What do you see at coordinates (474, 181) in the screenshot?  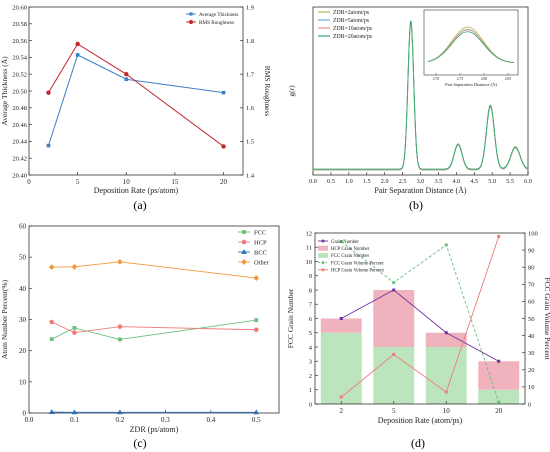 I see `panel-b-x-tick-label: 4.5` at bounding box center [474, 181].